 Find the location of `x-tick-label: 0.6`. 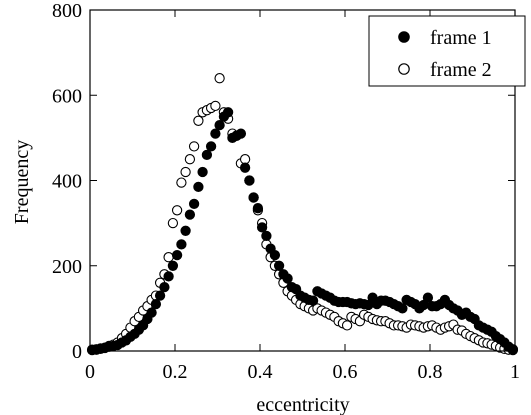

x-tick-label: 0.6 is located at coordinates (345, 372).